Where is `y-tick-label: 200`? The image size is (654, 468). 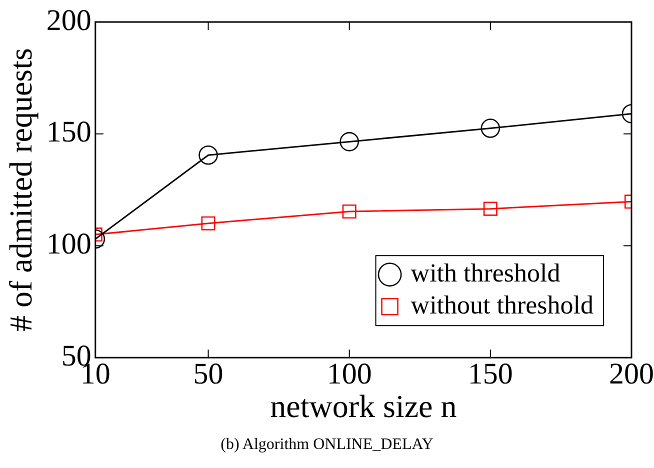
y-tick-label: 200 is located at coordinates (69, 20).